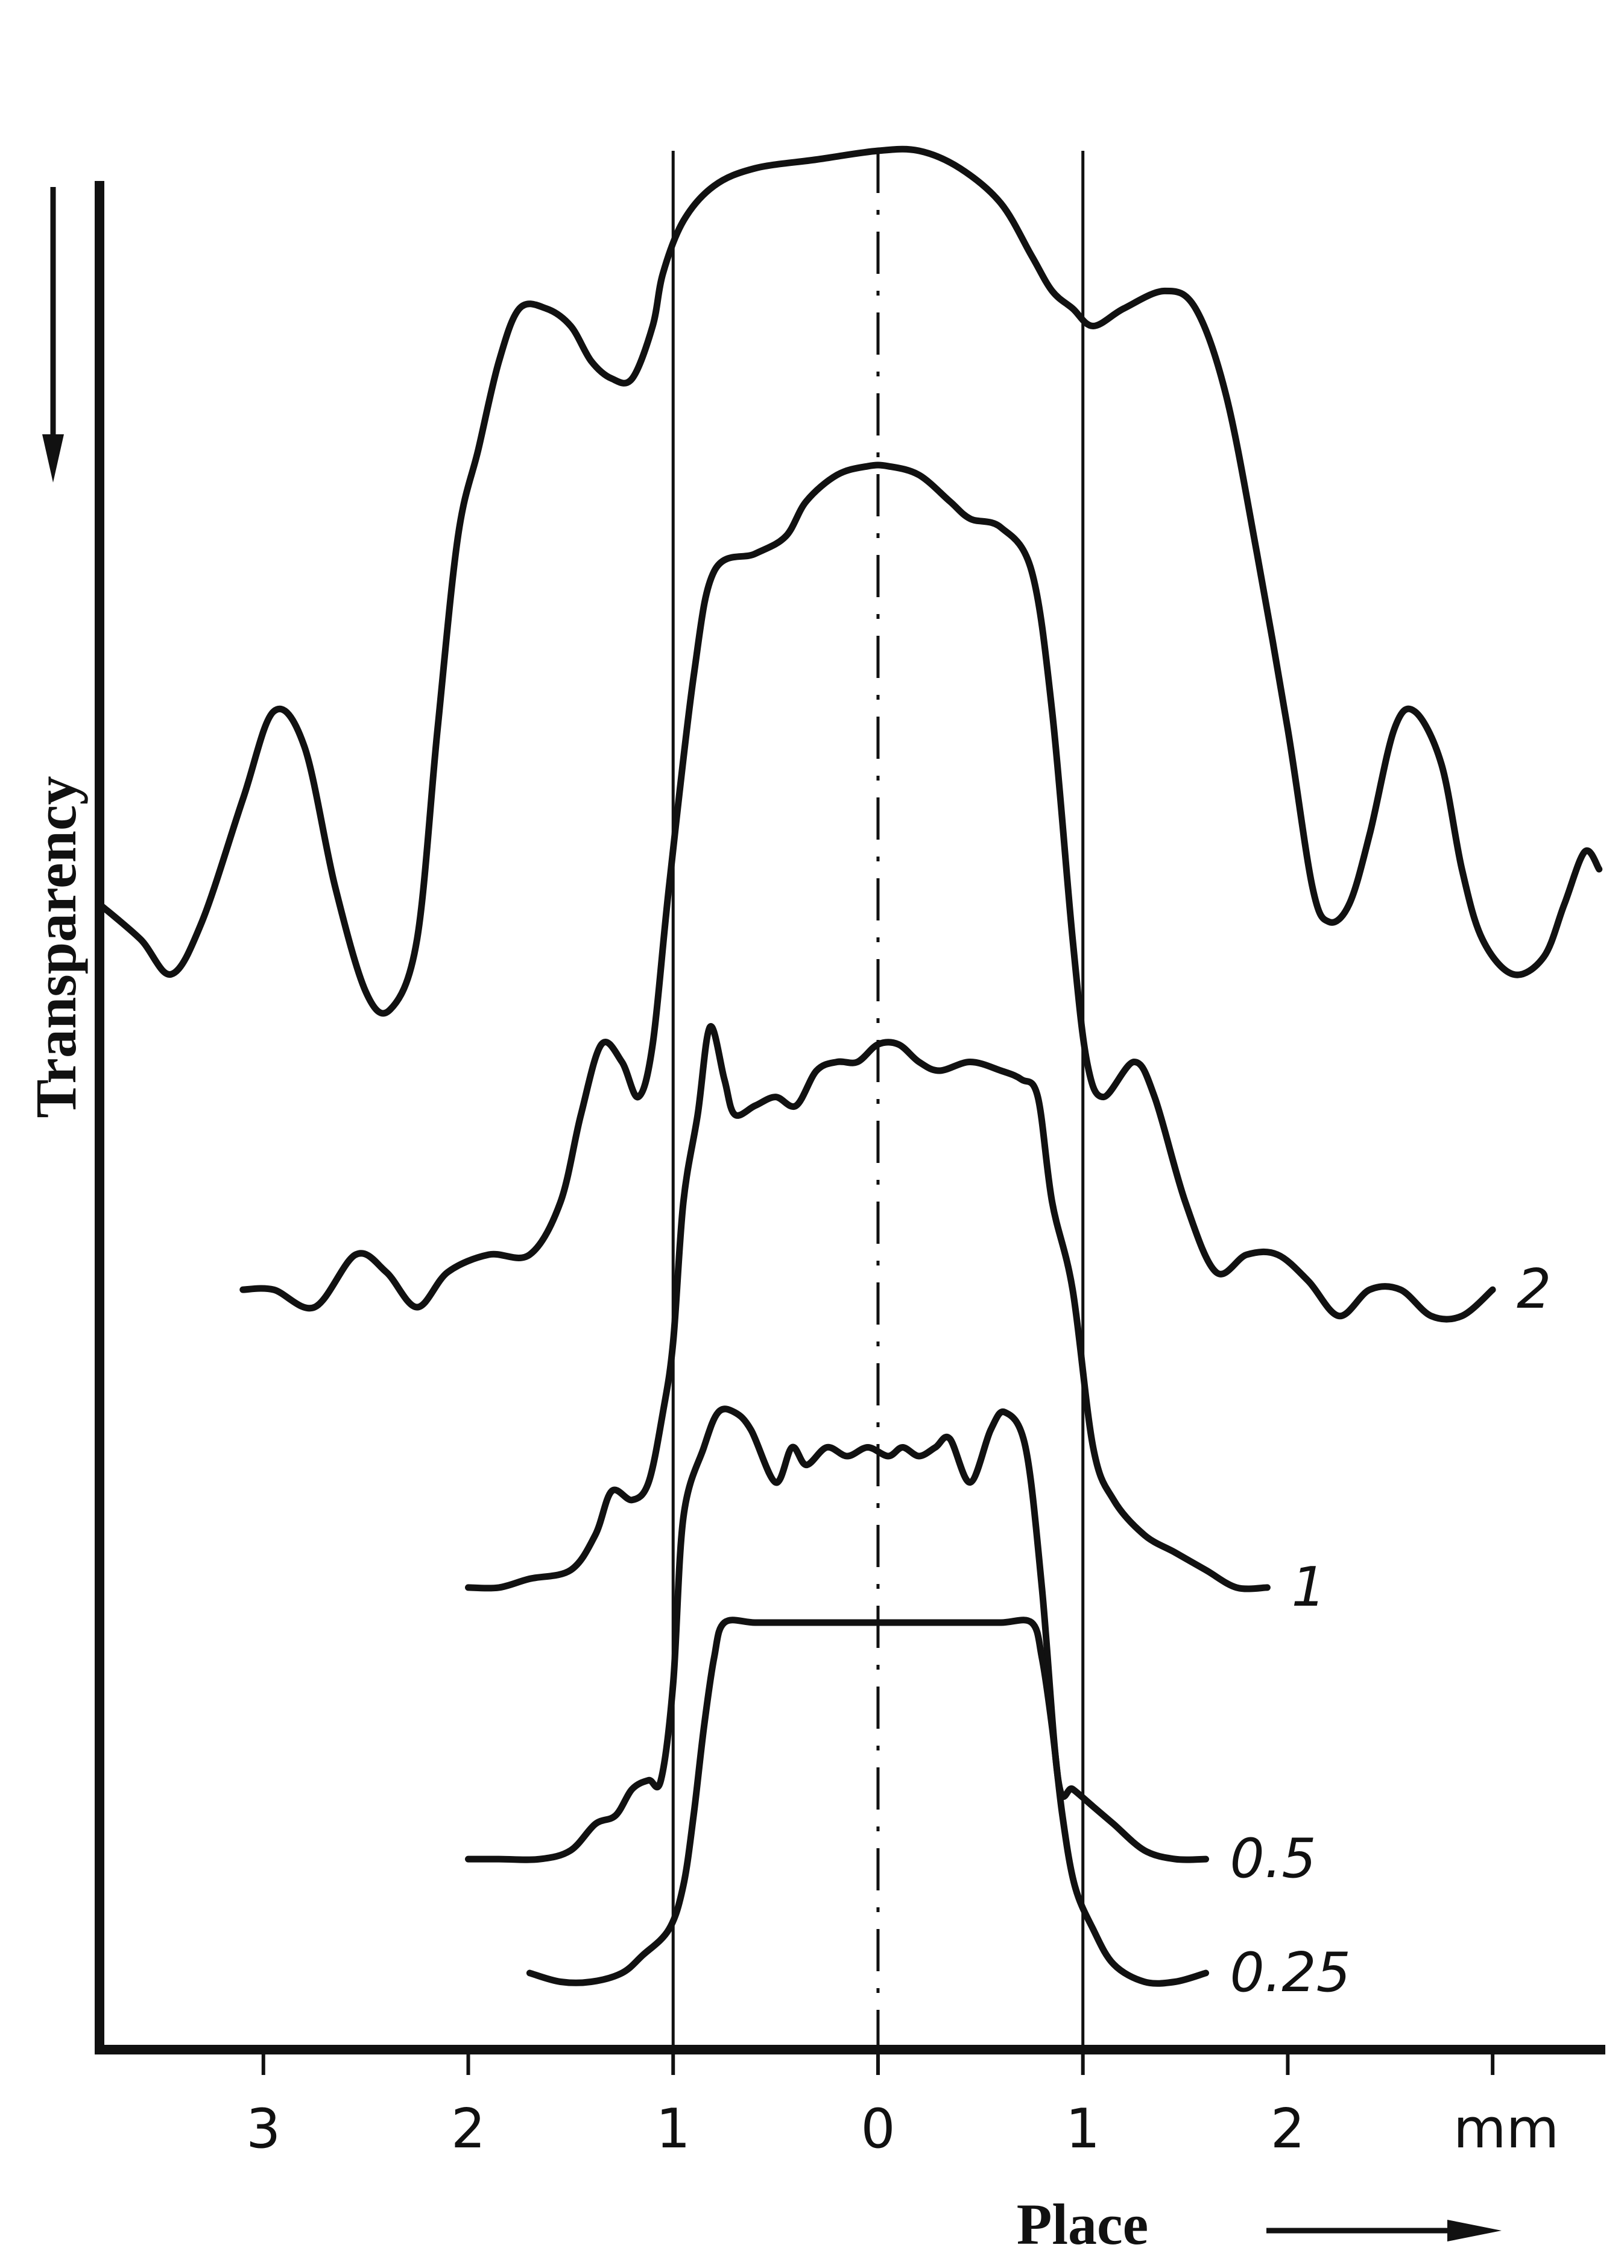  I want to click on x-ticks: 3 2 1 0 1 2, so click(870, 2105).